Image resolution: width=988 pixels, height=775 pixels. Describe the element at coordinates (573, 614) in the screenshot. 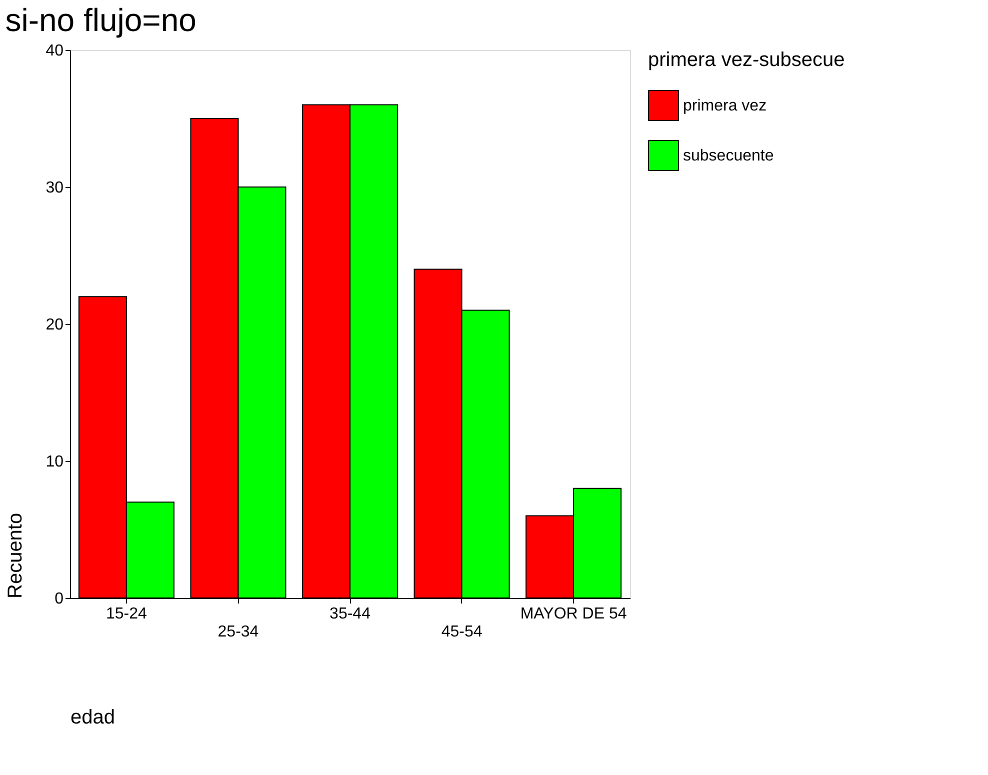

I see `x-tick-label: MAYOR DE 54` at that location.